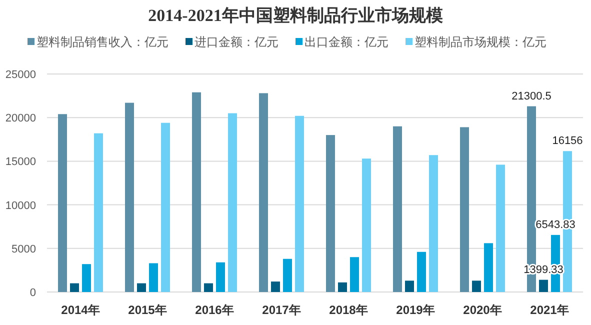  I want to click on x-tick-label: 2020年, so click(482, 310).